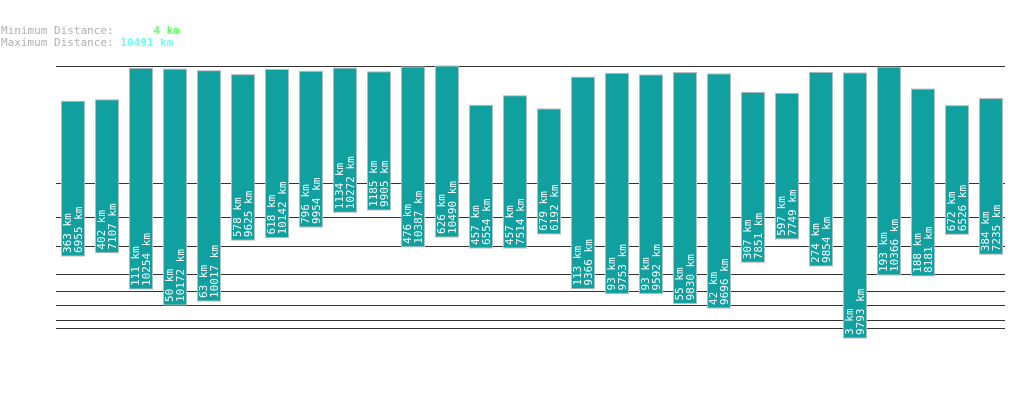 This screenshot has height=402, width=1019. Describe the element at coordinates (271, 214) in the screenshot. I see `bar-min-label: 618 km` at that location.